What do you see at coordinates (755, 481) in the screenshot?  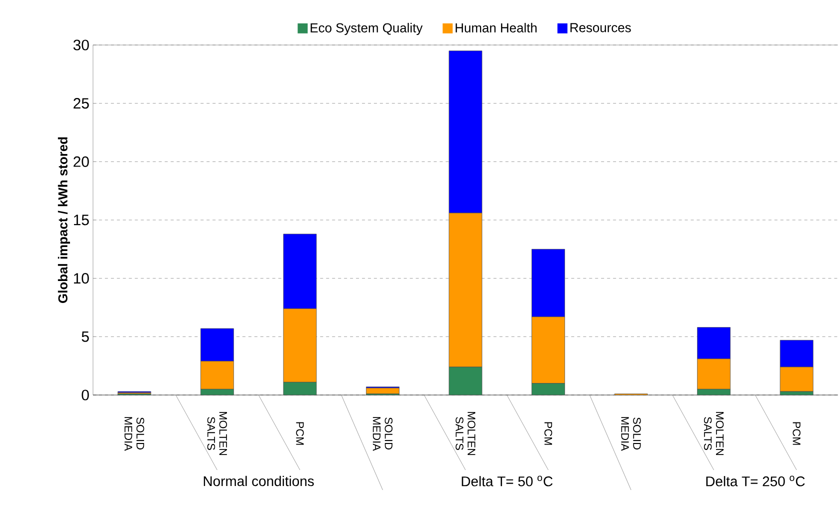 I see `text: Delta T= 250 $^{o}$C` at bounding box center [755, 481].